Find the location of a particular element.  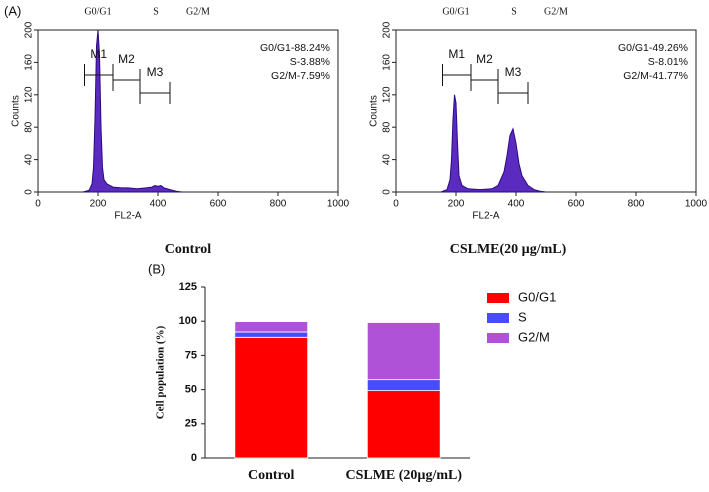

y-tick-label: 25 is located at coordinates (191, 424).